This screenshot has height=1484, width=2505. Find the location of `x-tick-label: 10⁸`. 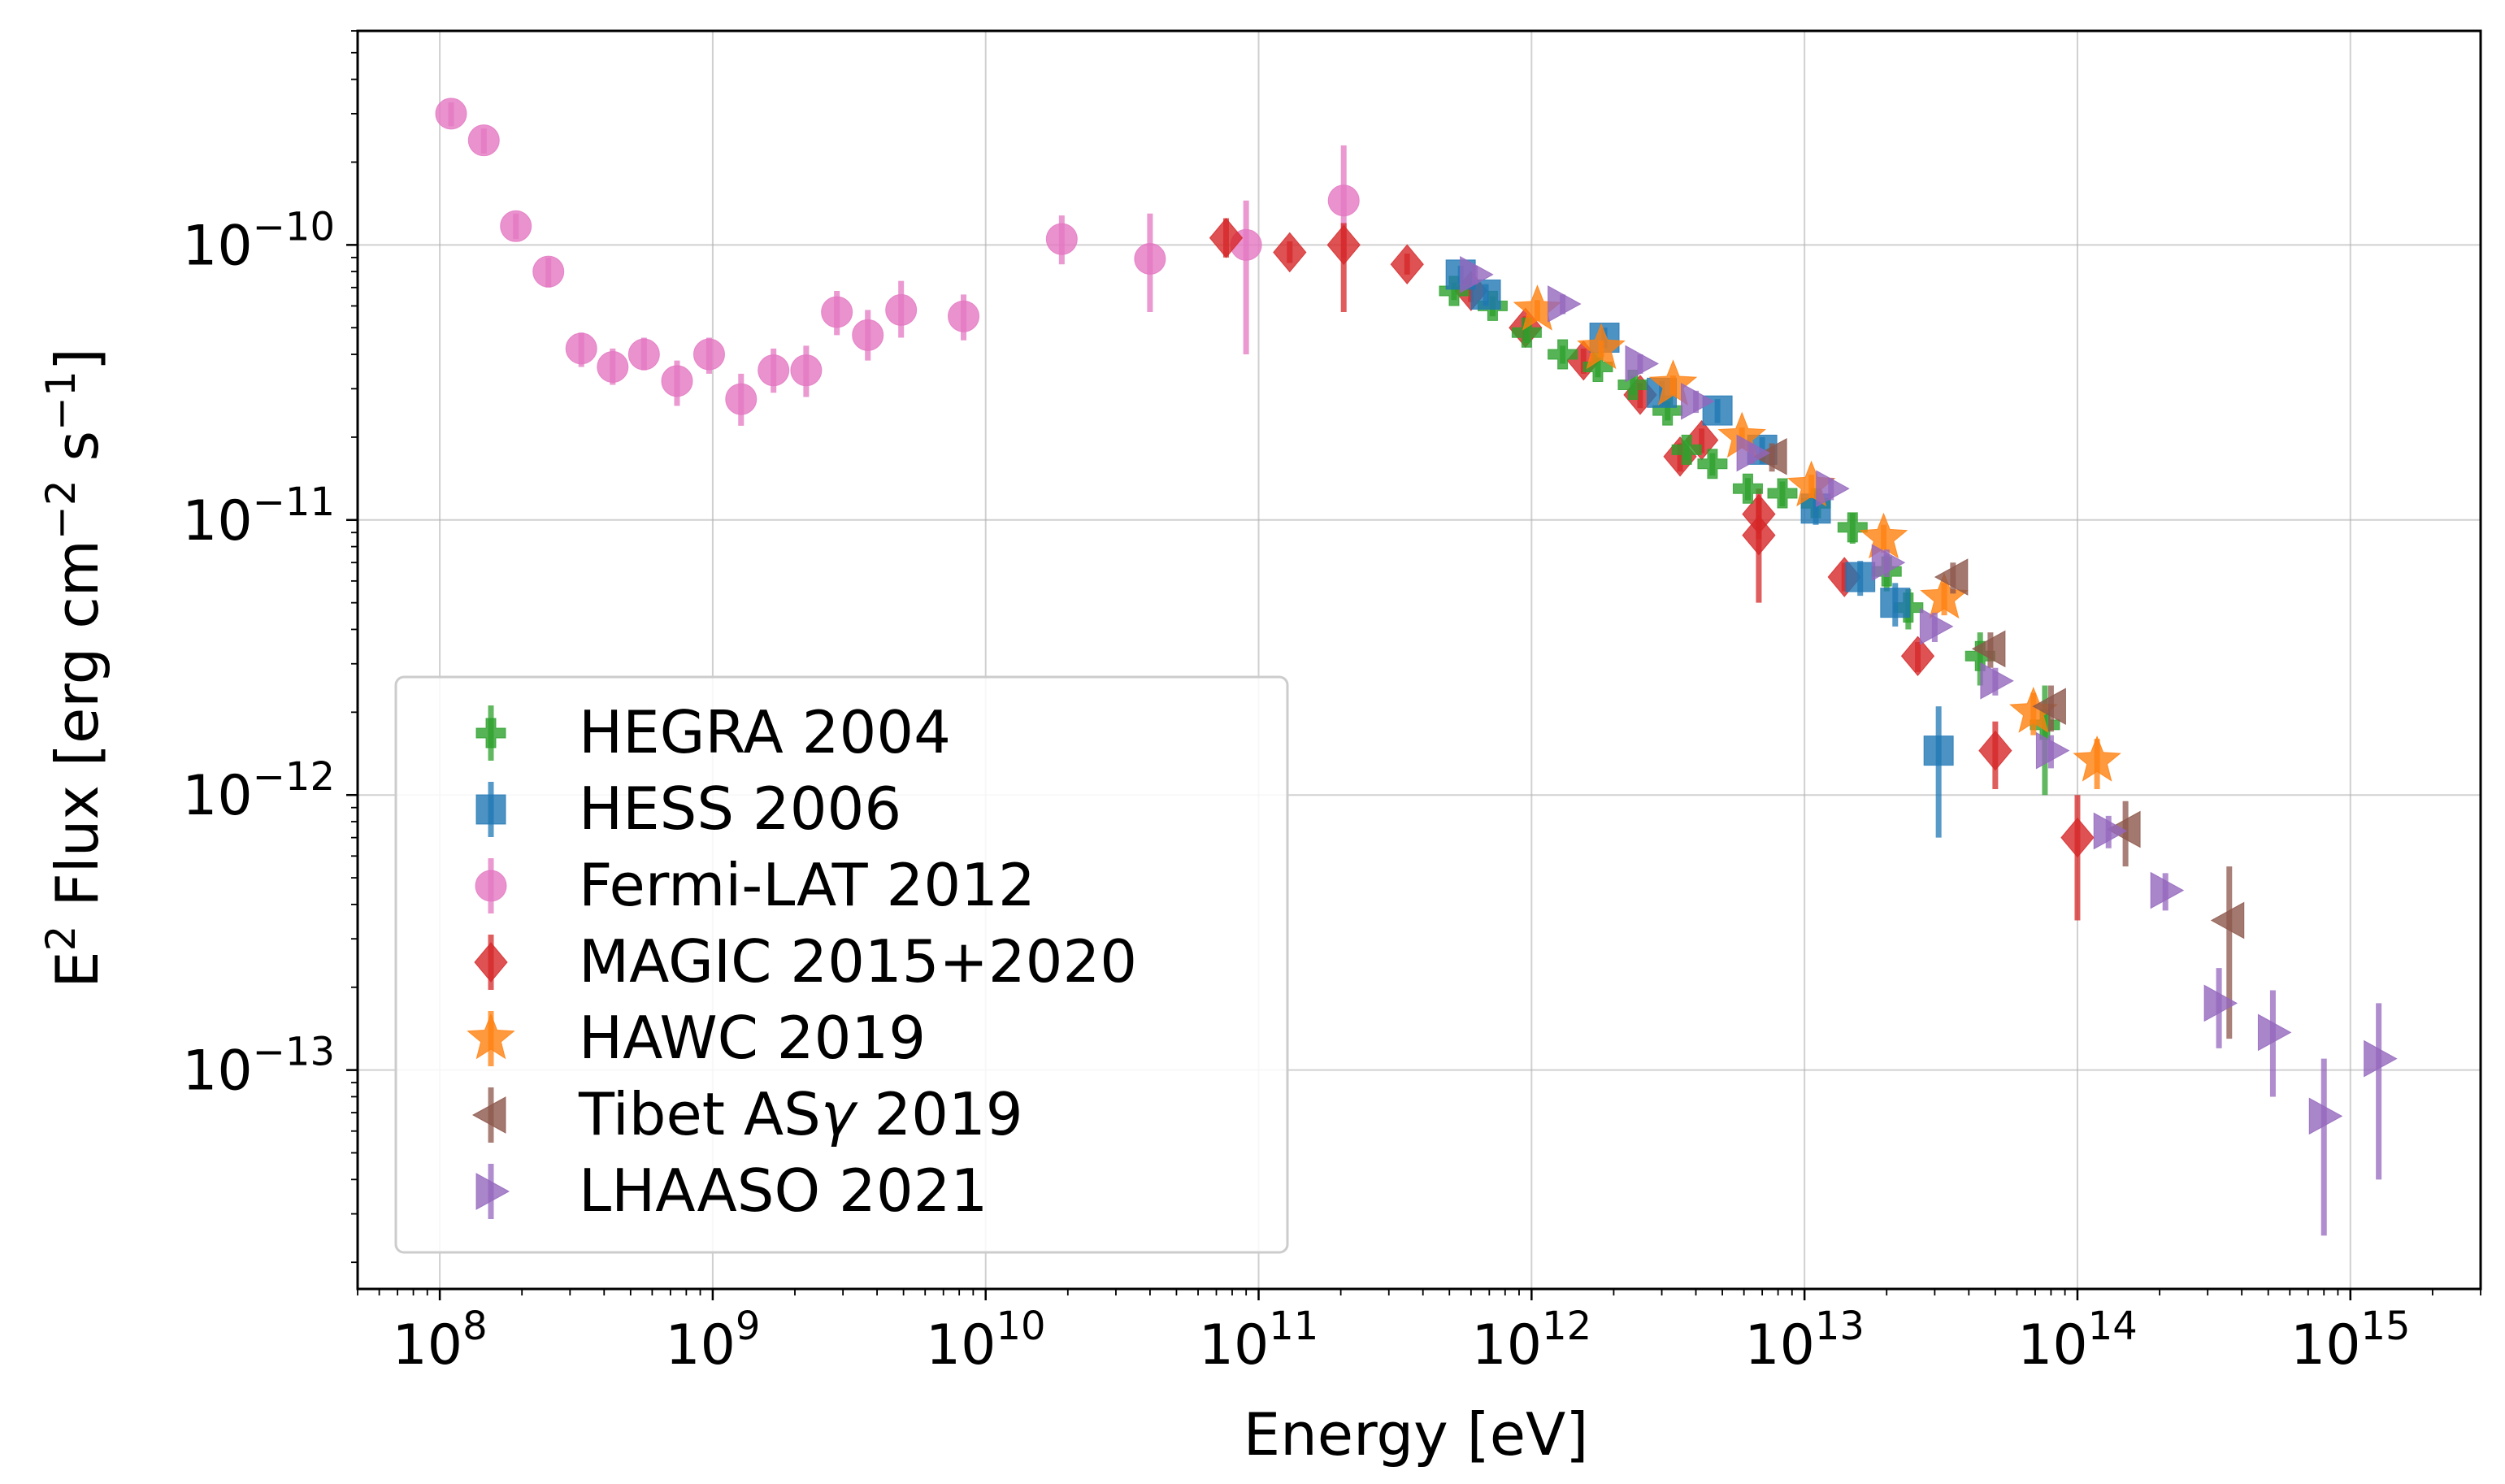

x-tick-label: 10⁸ is located at coordinates (440, 1341).